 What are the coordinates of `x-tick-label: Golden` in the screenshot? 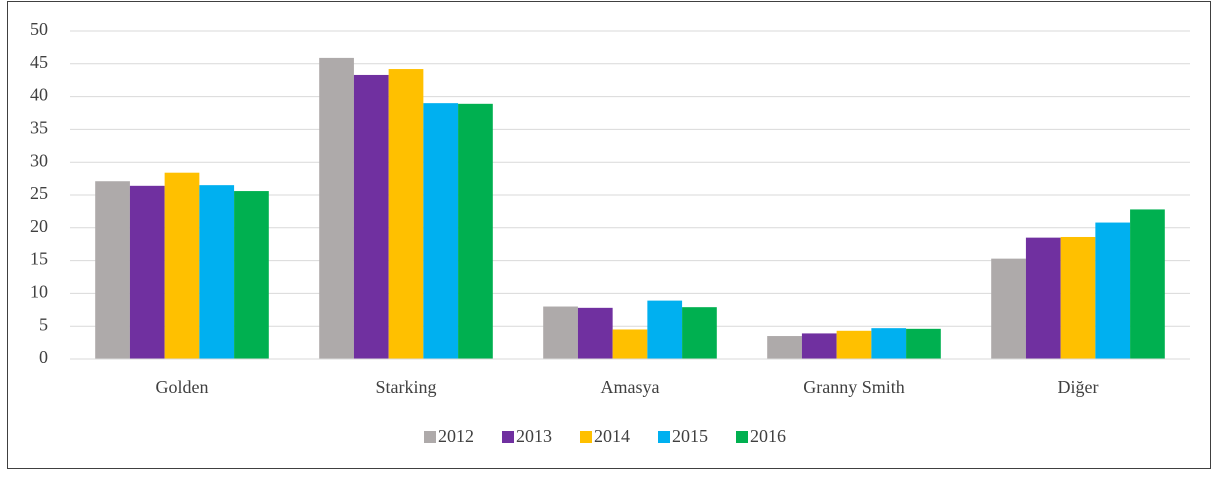 It's located at (182, 387).